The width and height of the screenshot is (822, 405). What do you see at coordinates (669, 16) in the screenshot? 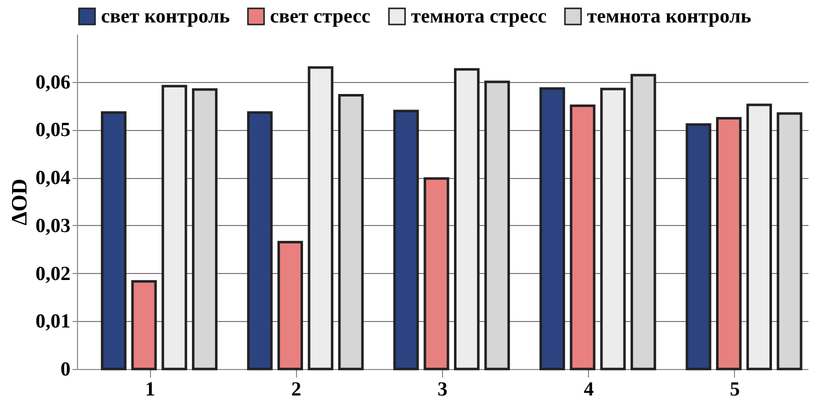
I see `legend-label: темнота контроль` at bounding box center [669, 16].